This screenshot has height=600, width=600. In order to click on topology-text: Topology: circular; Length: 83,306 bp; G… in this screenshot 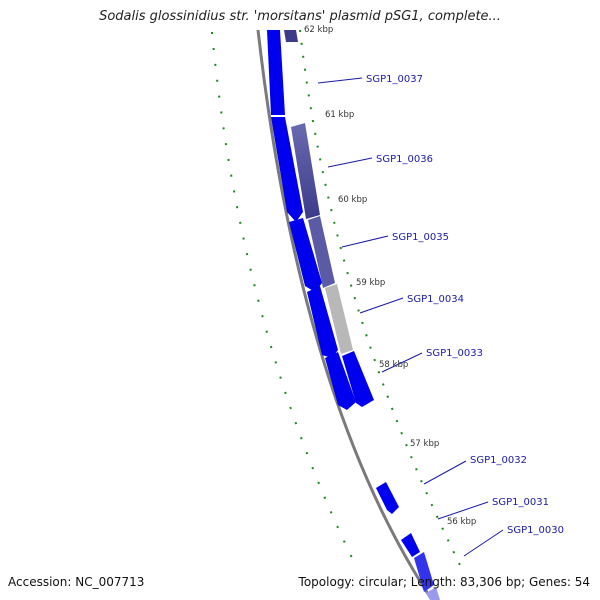, I will do `click(444, 582)`.